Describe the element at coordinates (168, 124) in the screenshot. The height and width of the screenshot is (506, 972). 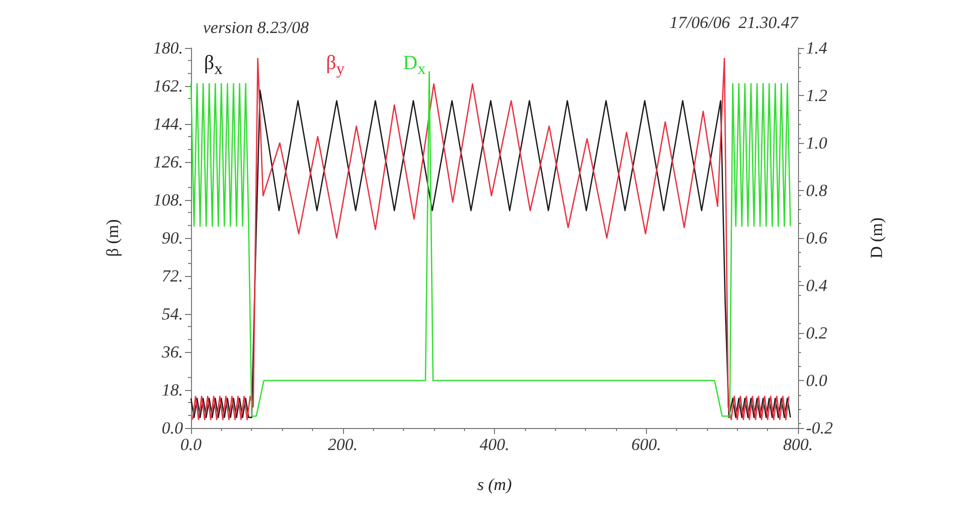
I see `y-tick-label: 144.` at that location.